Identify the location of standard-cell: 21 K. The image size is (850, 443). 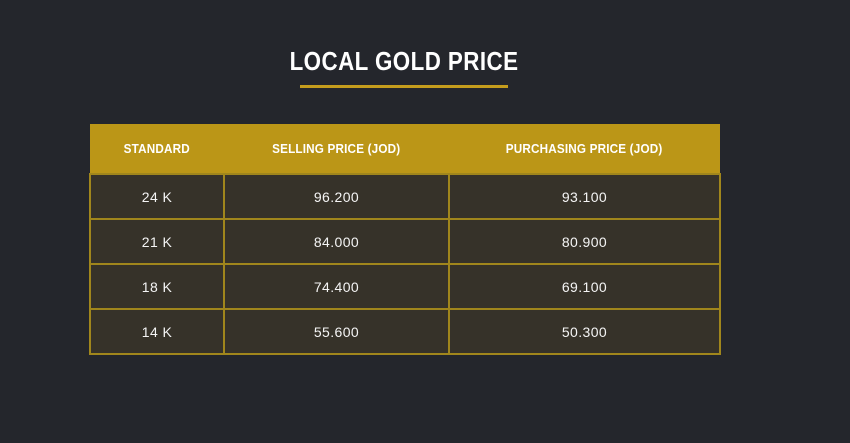
(157, 241).